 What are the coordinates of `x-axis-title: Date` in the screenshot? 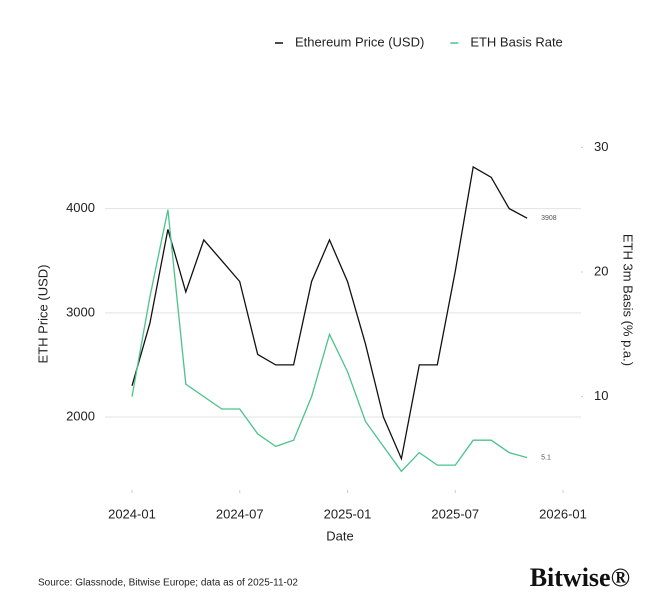 It's located at (339, 535).